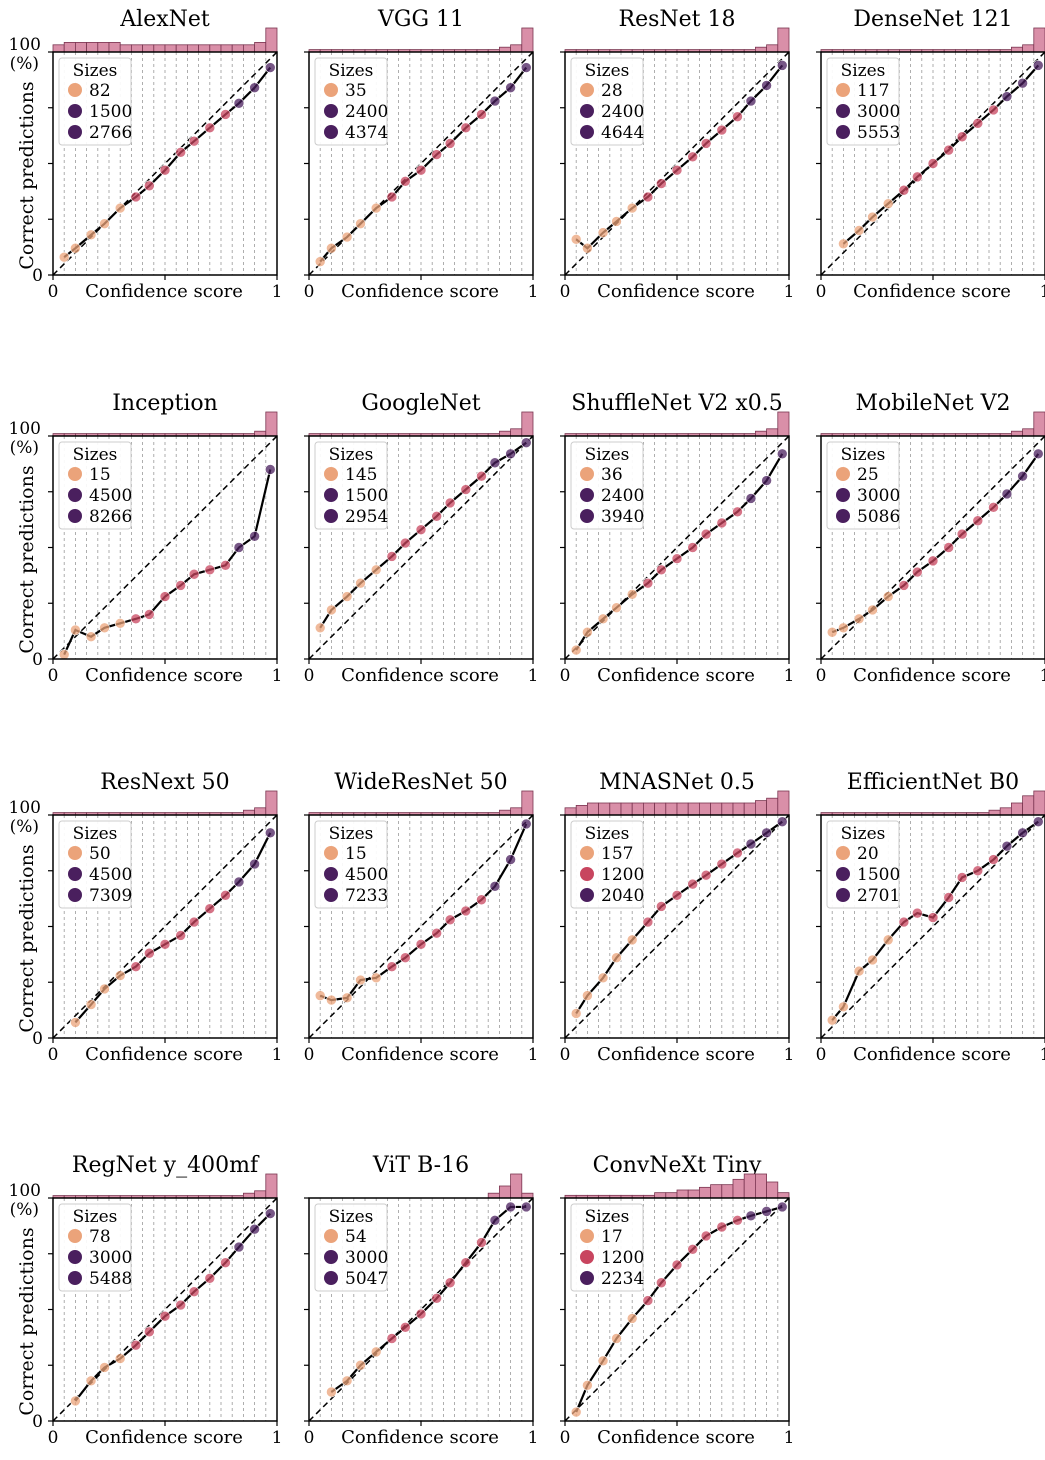 The height and width of the screenshot is (1460, 1045). Describe the element at coordinates (166, 1165) in the screenshot. I see `panel-title: RegNet y_400mf` at that location.